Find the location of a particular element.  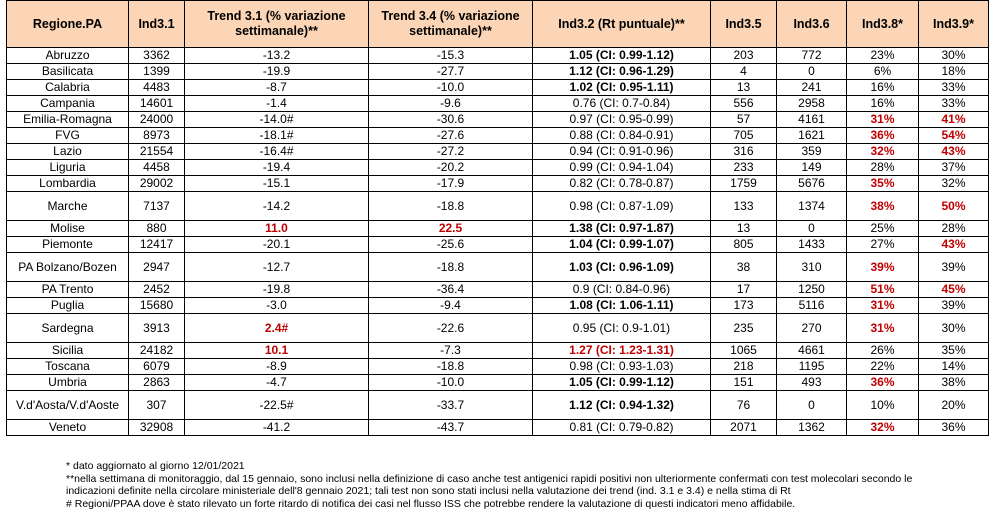

cell-trend3-4: 22.5 is located at coordinates (450, 228).